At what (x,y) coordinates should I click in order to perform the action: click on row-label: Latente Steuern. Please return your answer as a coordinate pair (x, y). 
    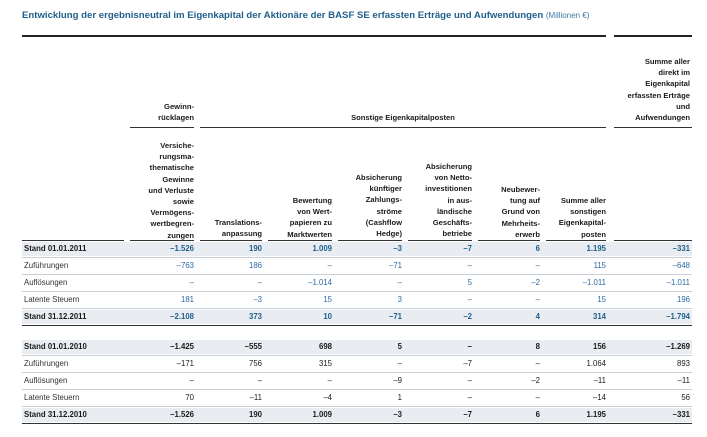
    Looking at the image, I should click on (52, 397).